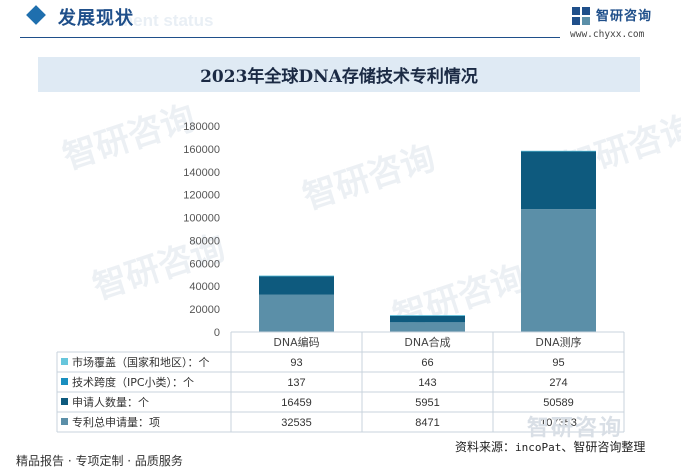 Image resolution: width=681 pixels, height=475 pixels. What do you see at coordinates (427, 363) in the screenshot?
I see `table-cell-value: 66` at bounding box center [427, 363].